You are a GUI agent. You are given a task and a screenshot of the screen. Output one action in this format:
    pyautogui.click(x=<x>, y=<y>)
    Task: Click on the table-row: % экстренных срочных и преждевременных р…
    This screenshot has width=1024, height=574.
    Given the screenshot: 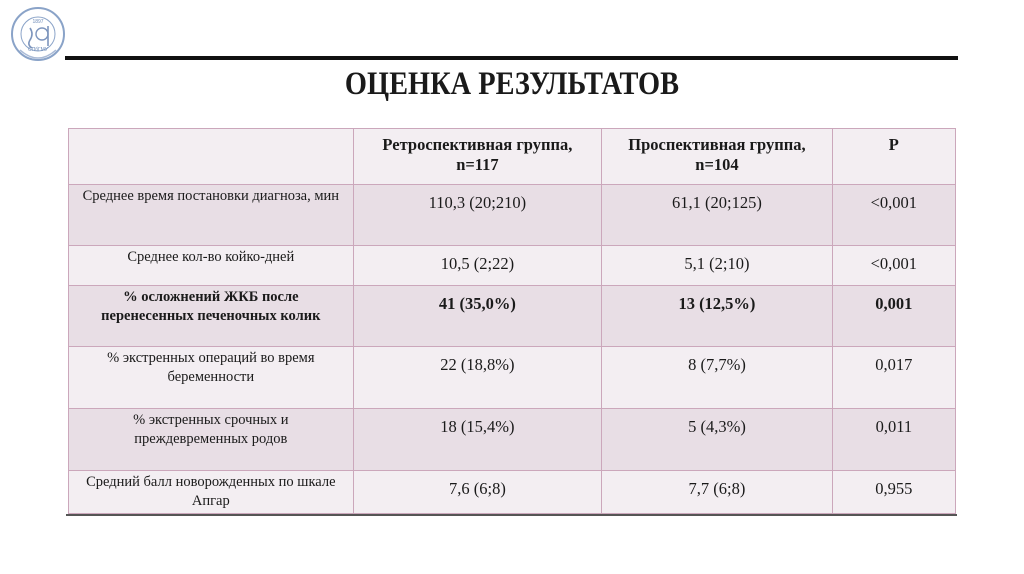 What is the action you would take?
    pyautogui.click(x=512, y=439)
    